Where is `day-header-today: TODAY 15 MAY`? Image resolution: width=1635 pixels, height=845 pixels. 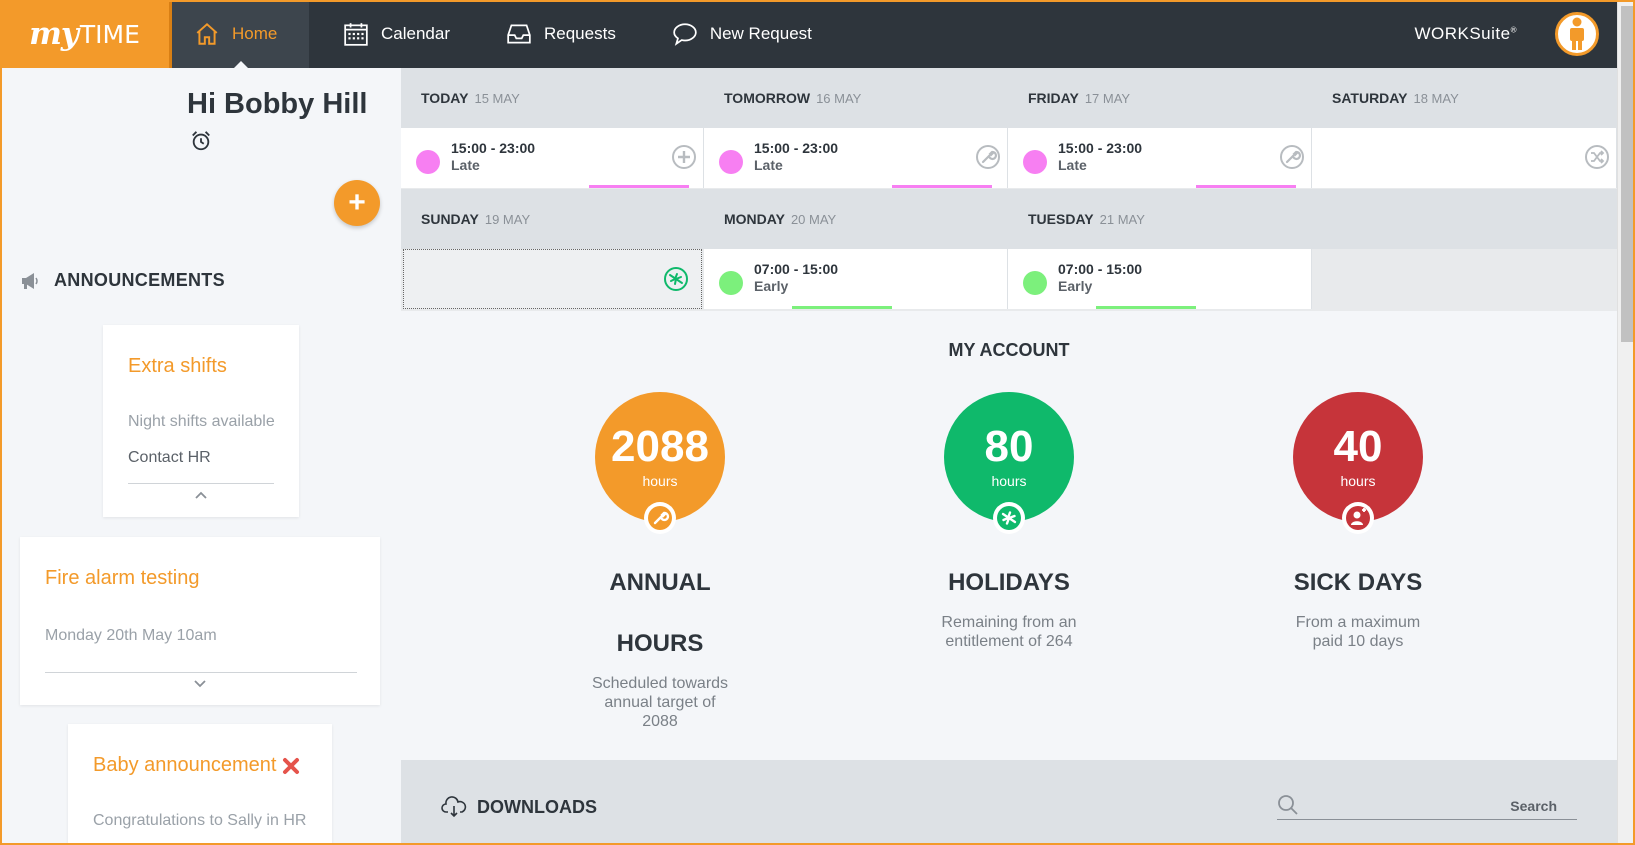 day-header-today: TODAY 15 MAY is located at coordinates (552, 98).